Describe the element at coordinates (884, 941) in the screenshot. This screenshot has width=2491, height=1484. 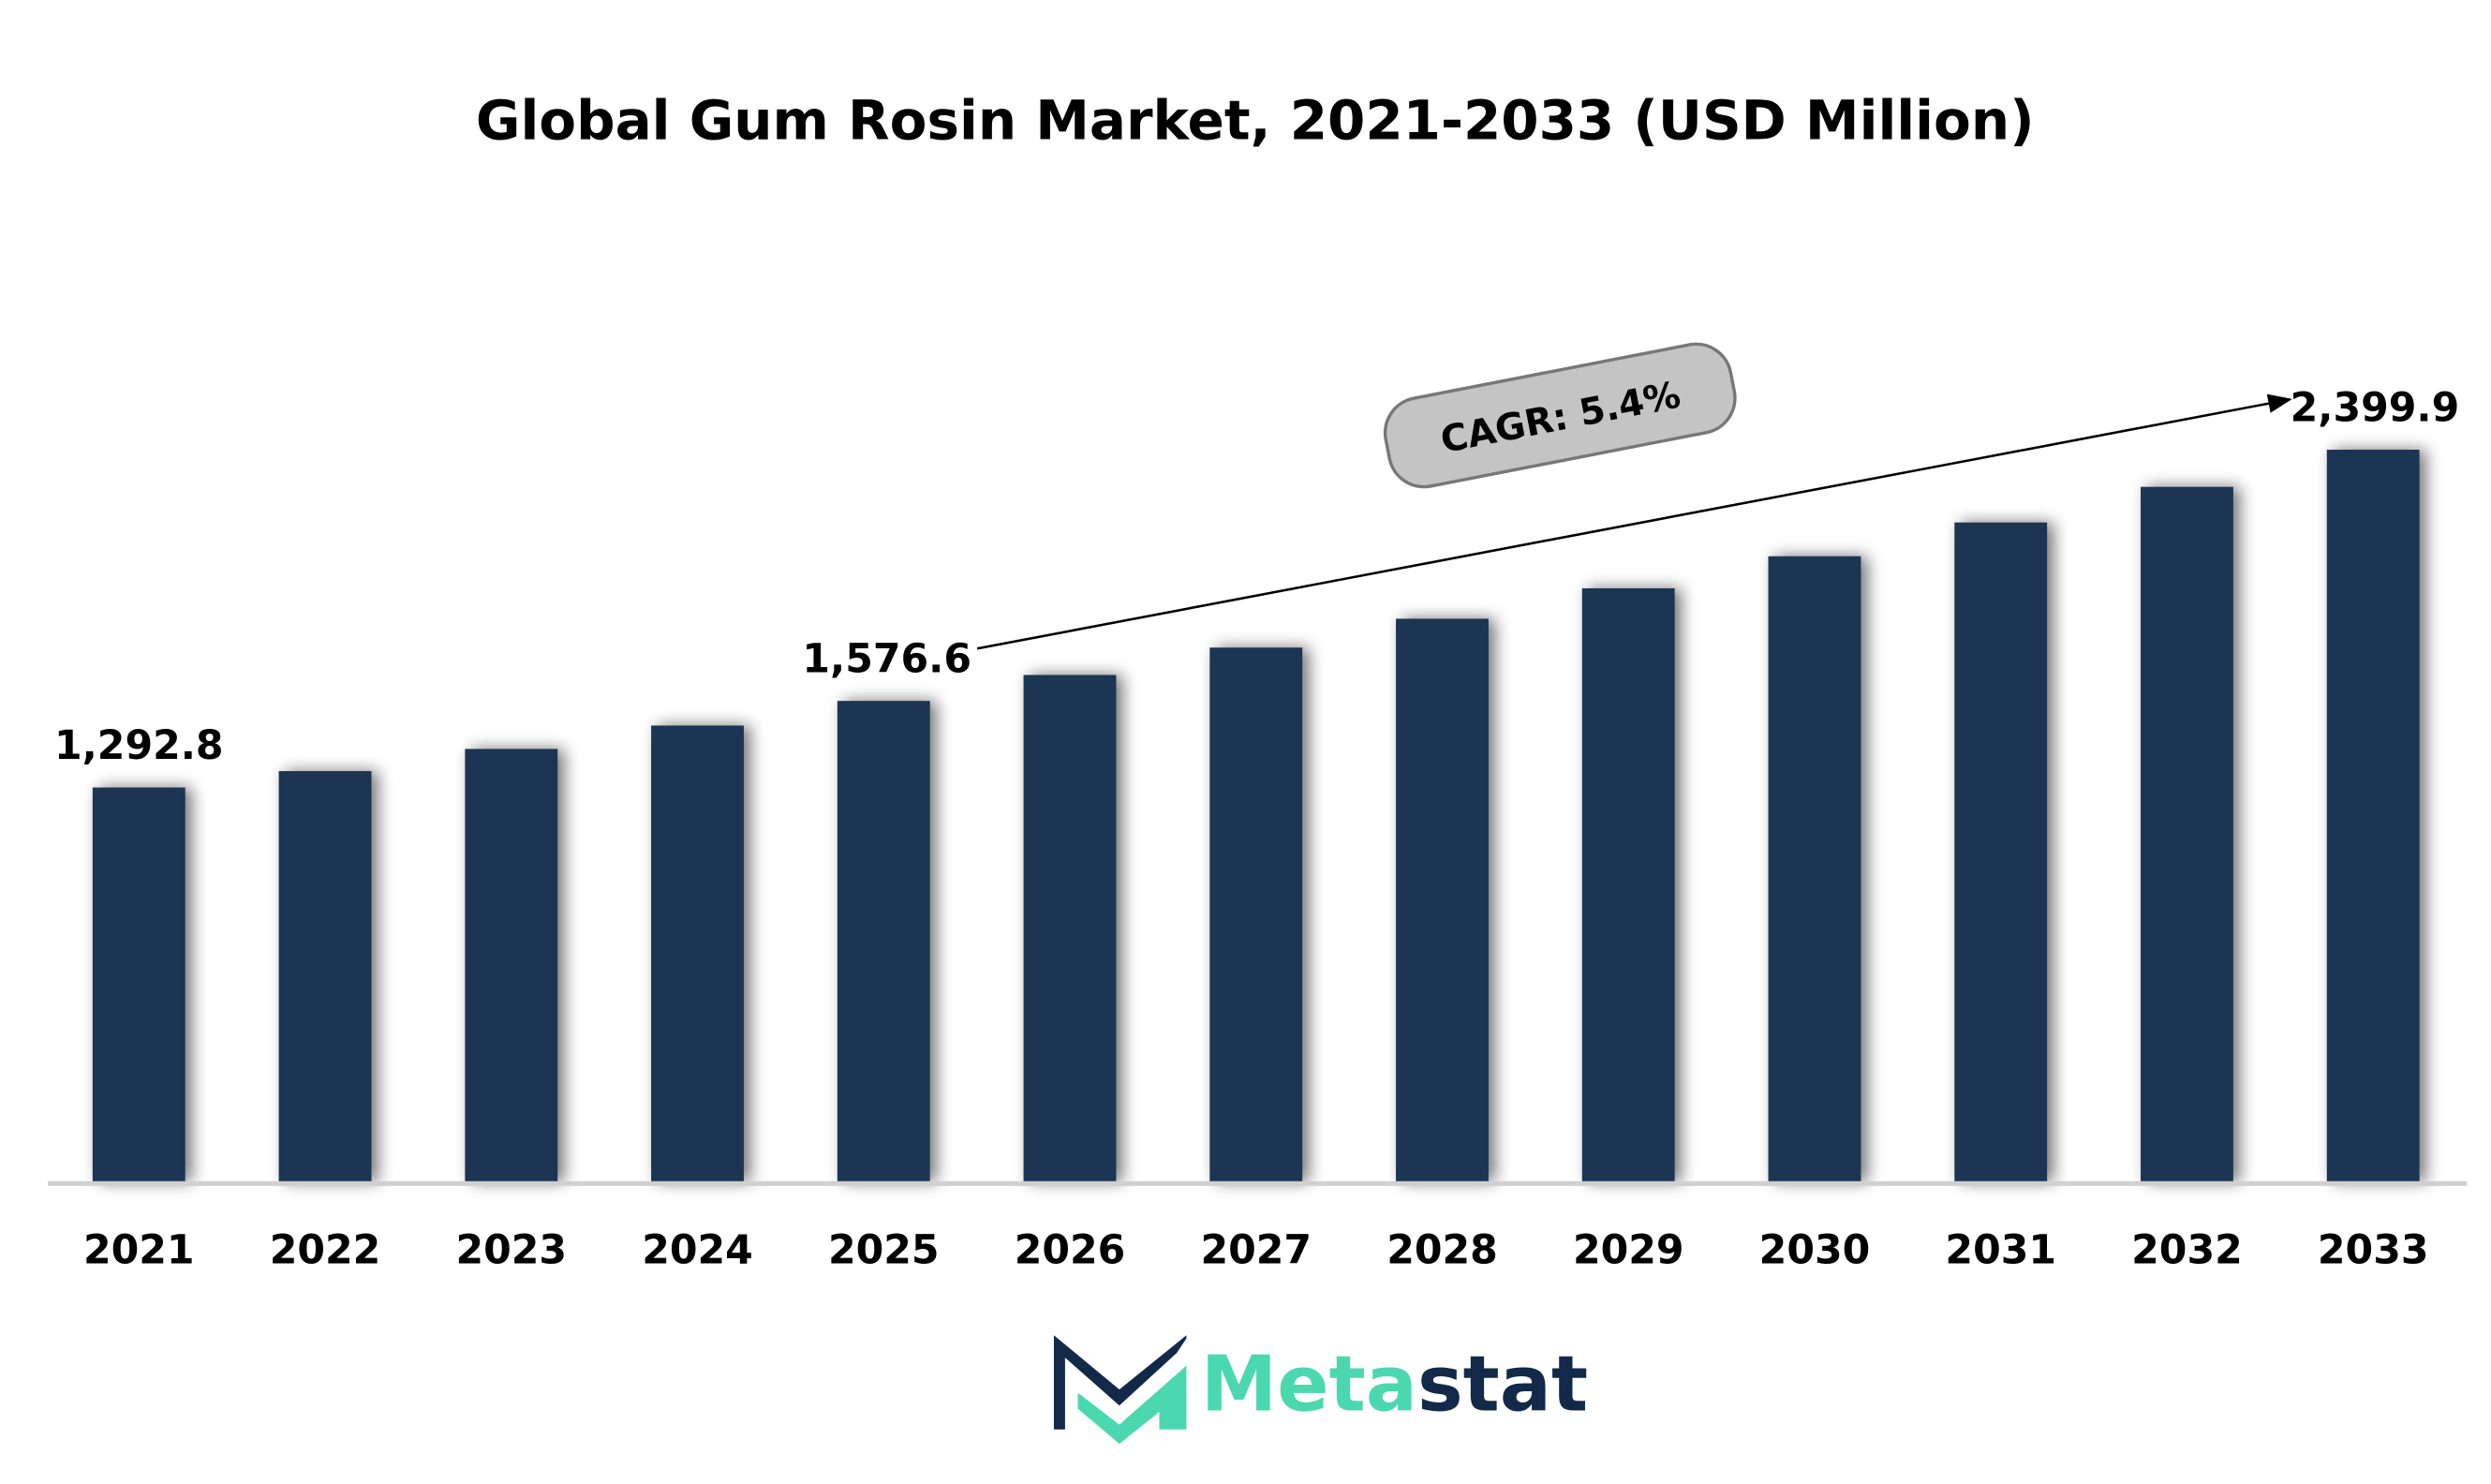
I see `bar-2025` at that location.